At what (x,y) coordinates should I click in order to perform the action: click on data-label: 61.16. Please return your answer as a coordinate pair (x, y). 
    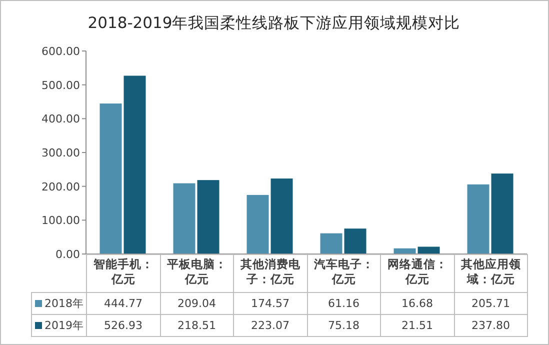
    Looking at the image, I should click on (343, 303).